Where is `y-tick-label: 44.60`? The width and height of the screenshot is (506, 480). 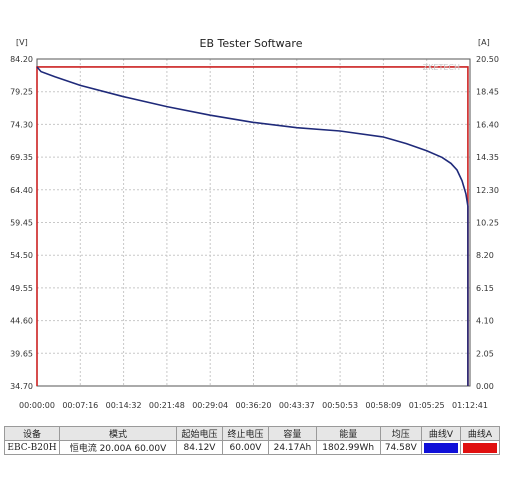 y-tick-label: 44.60 is located at coordinates (21, 321).